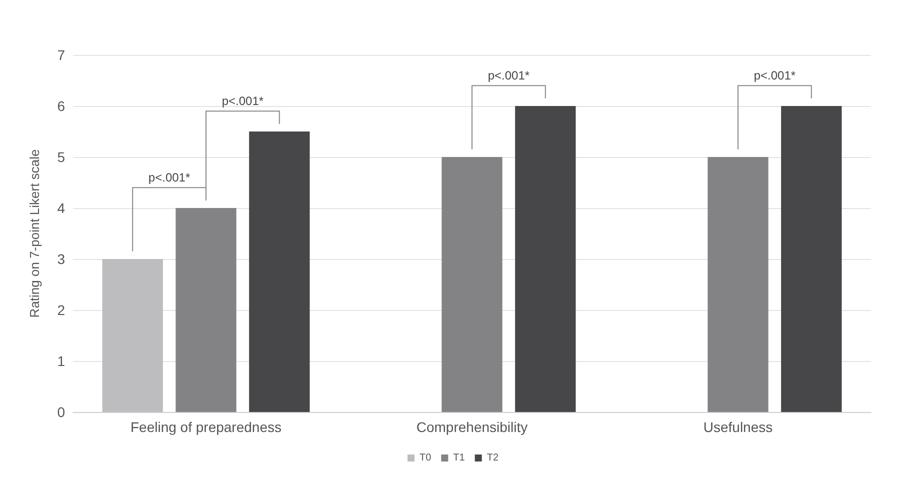 The height and width of the screenshot is (485, 907). Describe the element at coordinates (61, 157) in the screenshot. I see `y-tick-label: 5` at that location.